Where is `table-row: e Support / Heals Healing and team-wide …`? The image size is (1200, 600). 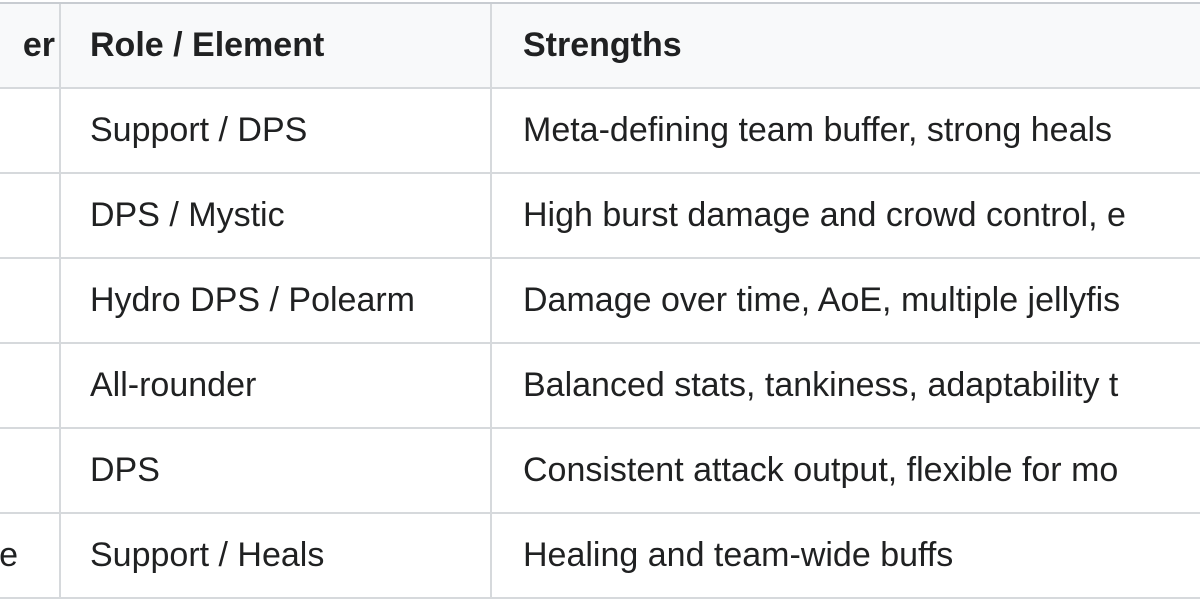
table-row: e Support / Heals Healing and team-wide … is located at coordinates (600, 556).